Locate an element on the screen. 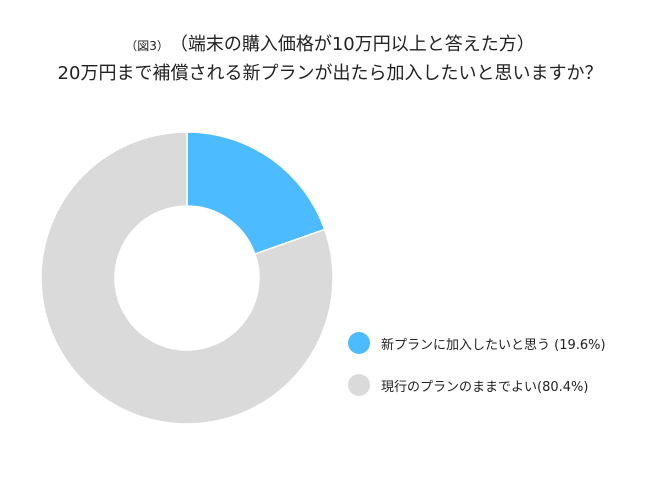  legend-label-want-new-plan: 新プランに加入したいと思う (19.6%) is located at coordinates (493, 345).